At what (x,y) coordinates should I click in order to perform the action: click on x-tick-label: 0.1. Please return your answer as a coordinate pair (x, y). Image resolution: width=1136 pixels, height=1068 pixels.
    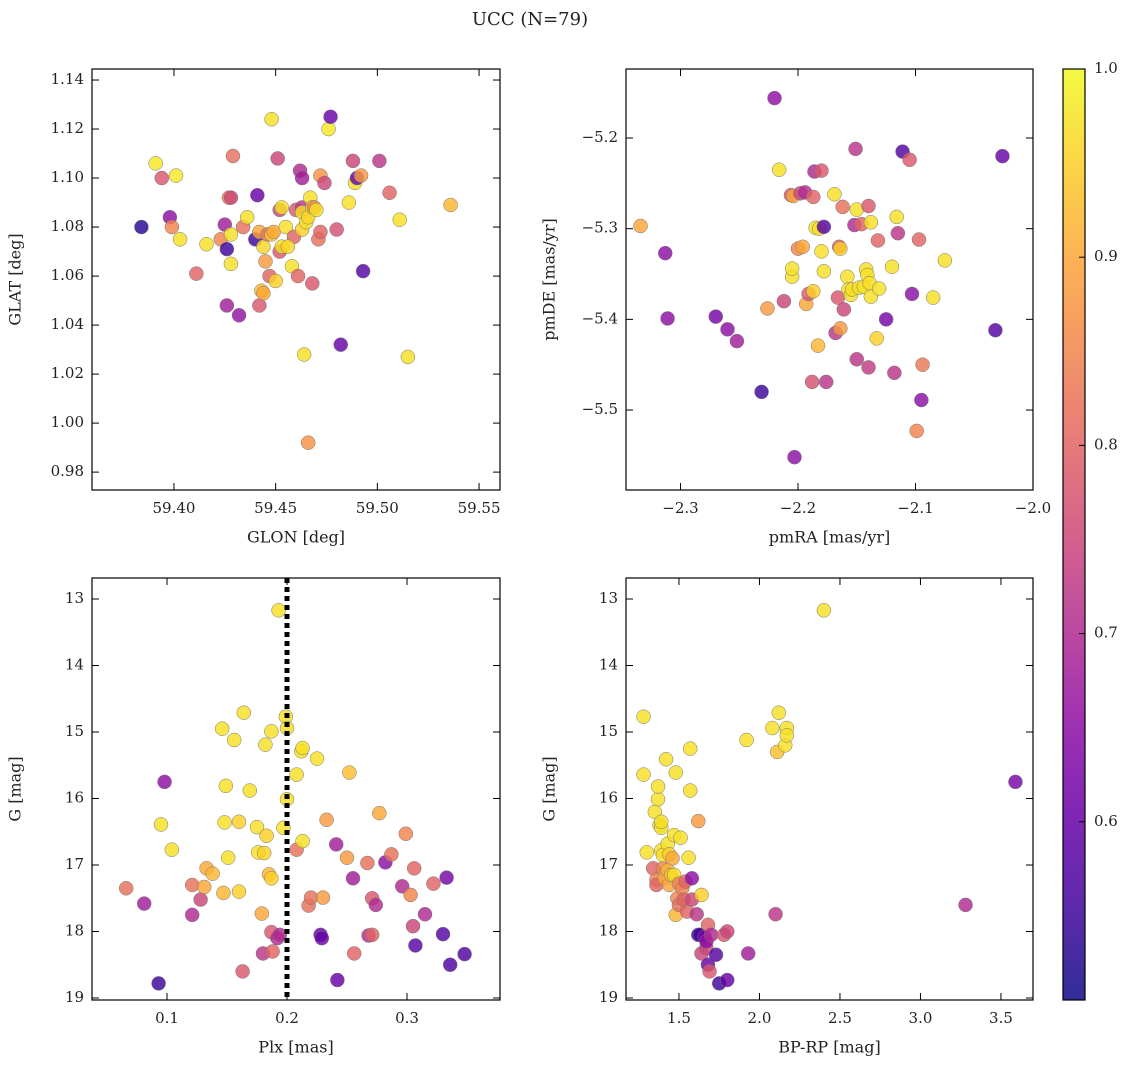
    Looking at the image, I should click on (167, 1018).